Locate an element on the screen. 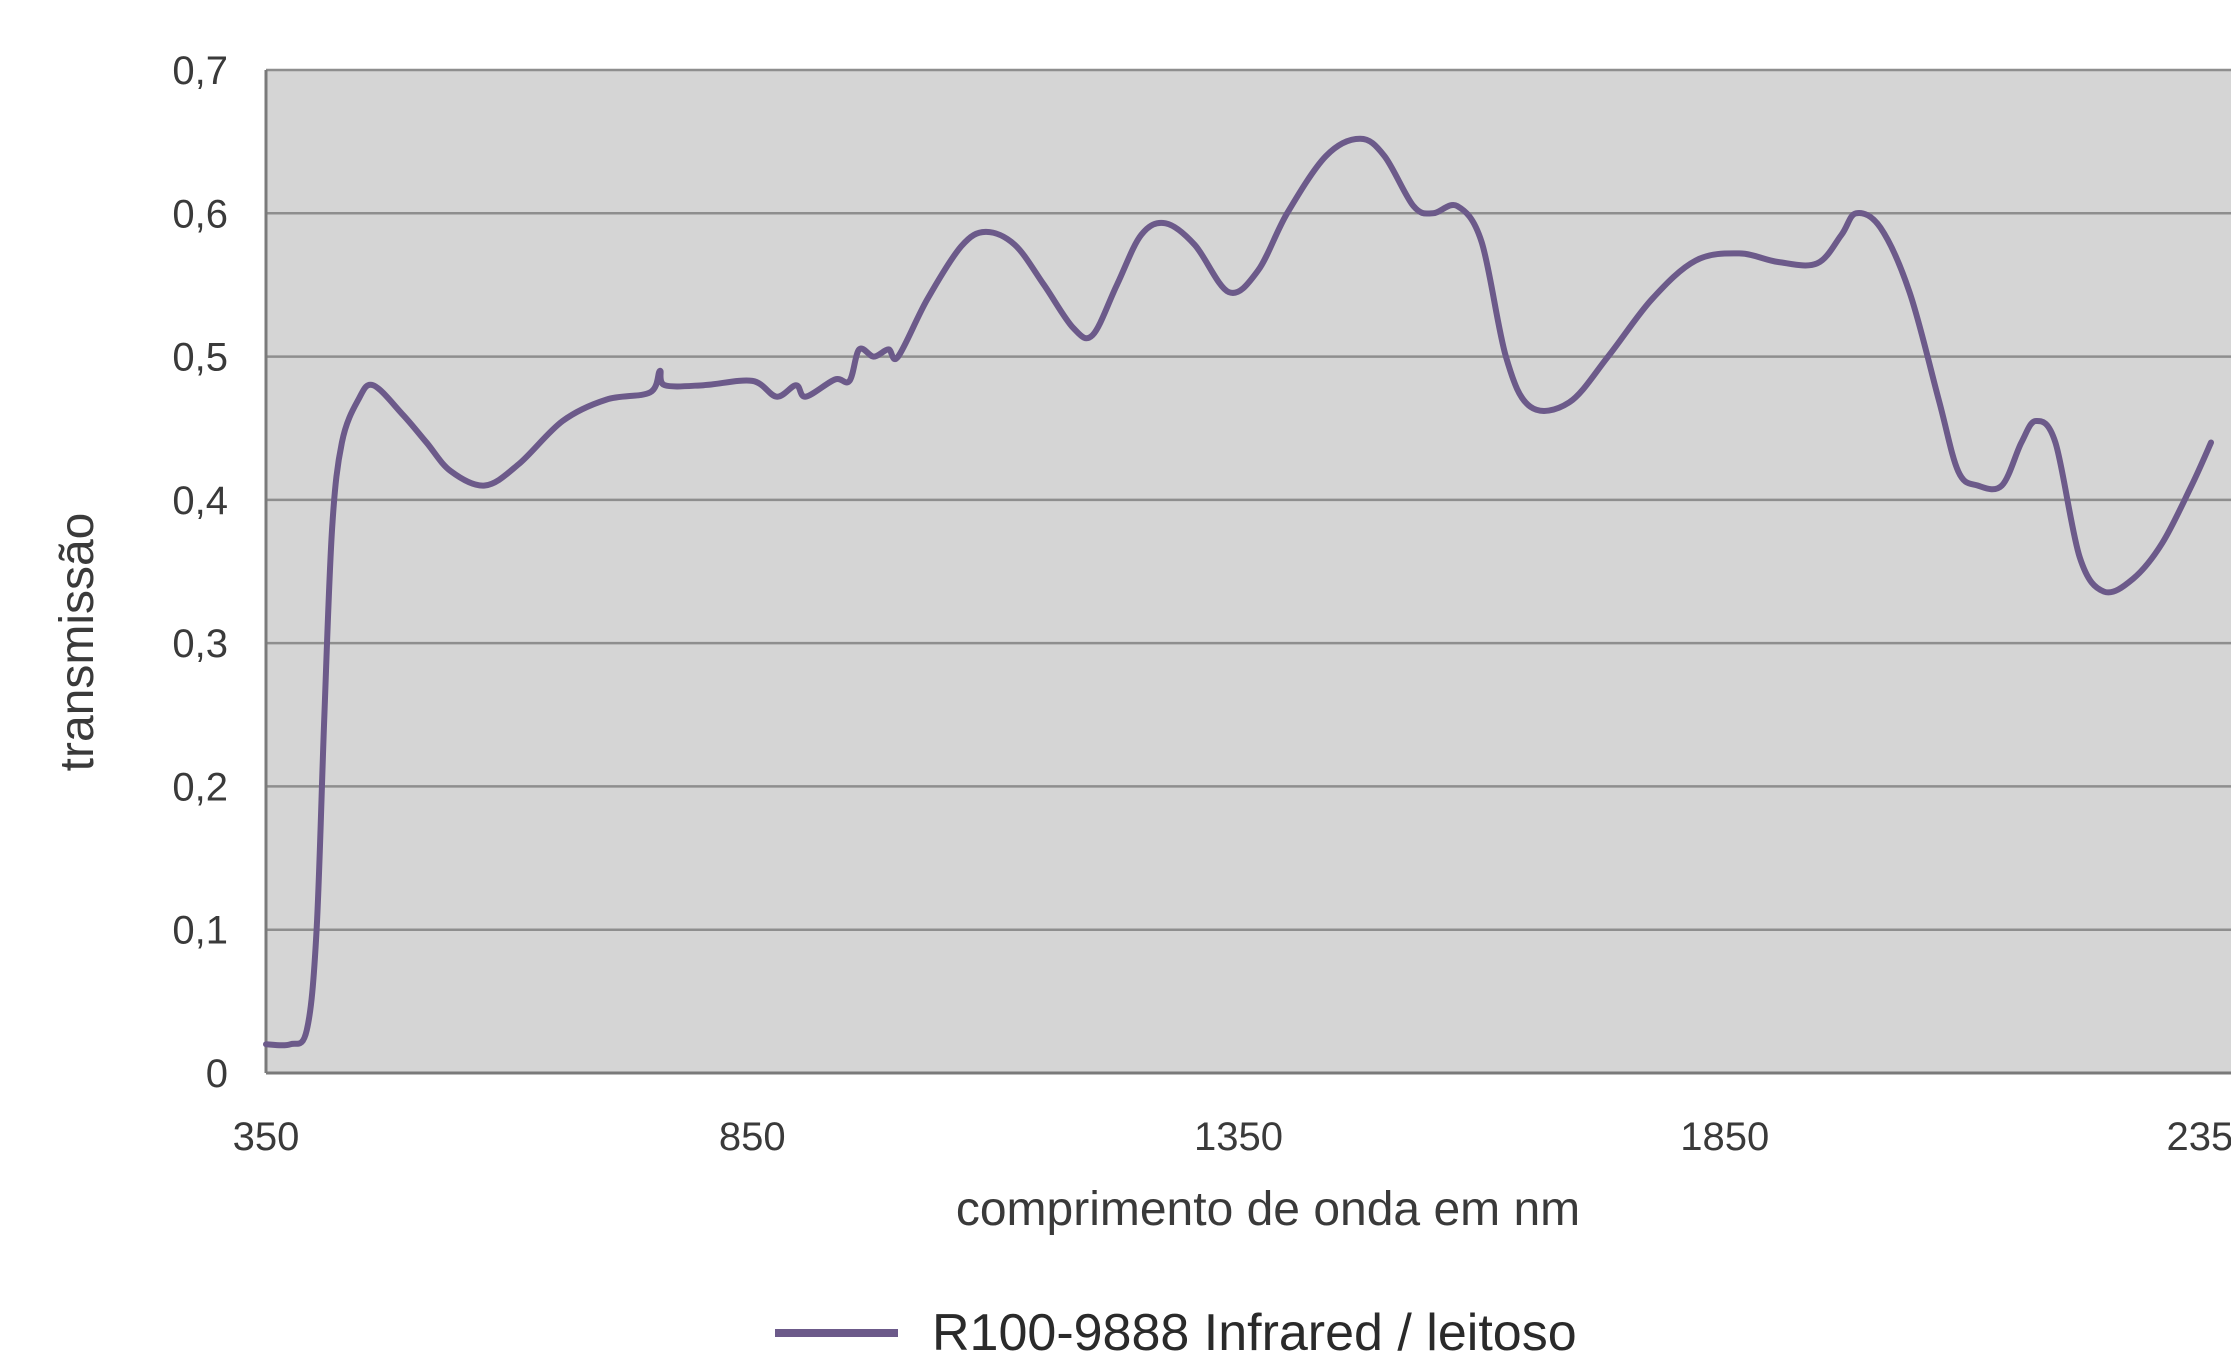 This screenshot has height=1357, width=2231. y-tick-label: 0,2 is located at coordinates (200, 787).